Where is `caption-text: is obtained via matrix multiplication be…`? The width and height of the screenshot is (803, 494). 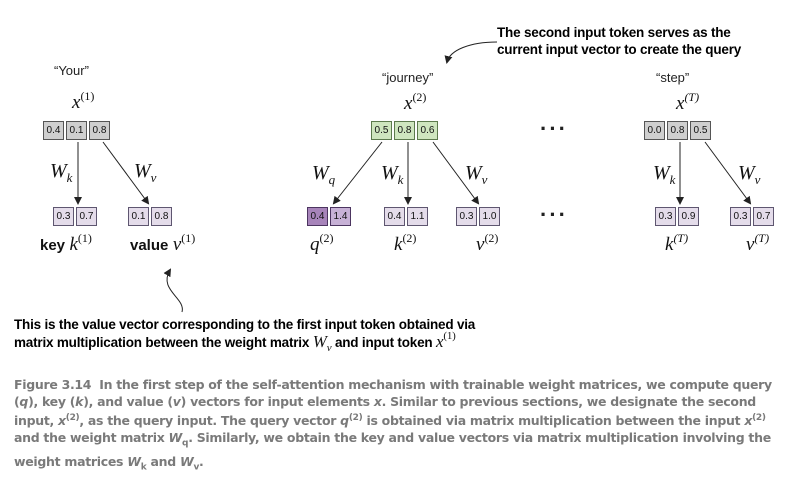 caption-text: is obtained via matrix multiplication be… is located at coordinates (553, 421).